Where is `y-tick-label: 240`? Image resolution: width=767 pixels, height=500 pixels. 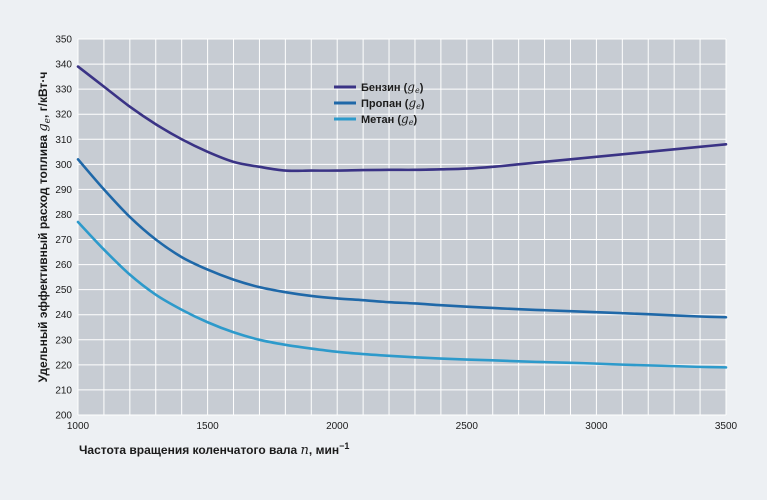
y-tick-label: 240 is located at coordinates (63, 315).